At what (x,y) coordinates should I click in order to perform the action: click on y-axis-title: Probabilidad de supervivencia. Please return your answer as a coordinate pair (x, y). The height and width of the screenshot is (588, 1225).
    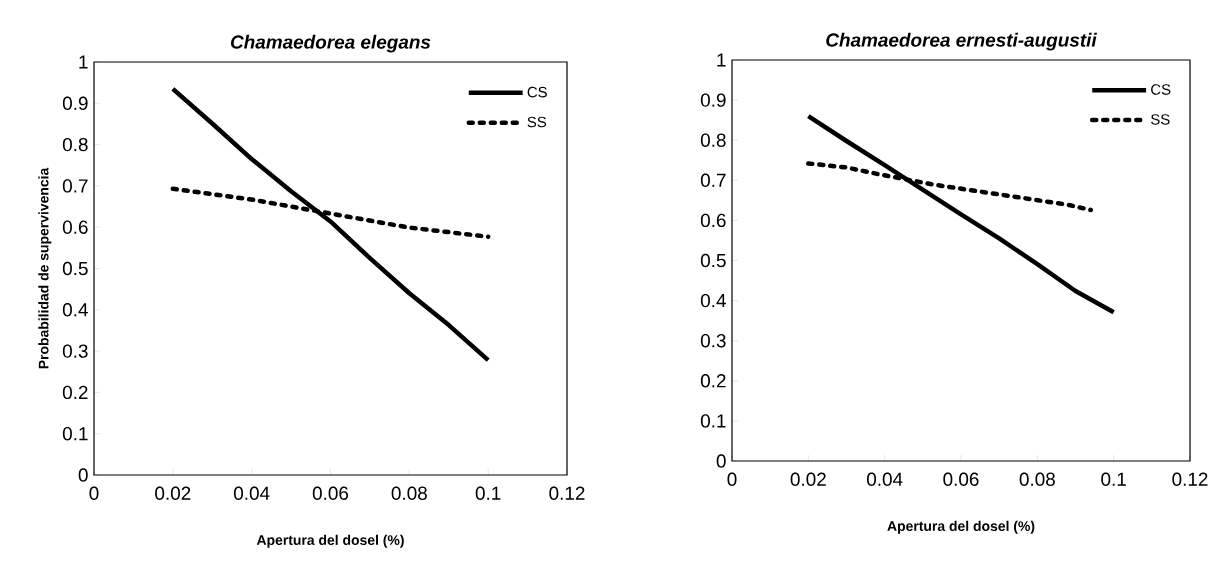
    Looking at the image, I should click on (45, 268).